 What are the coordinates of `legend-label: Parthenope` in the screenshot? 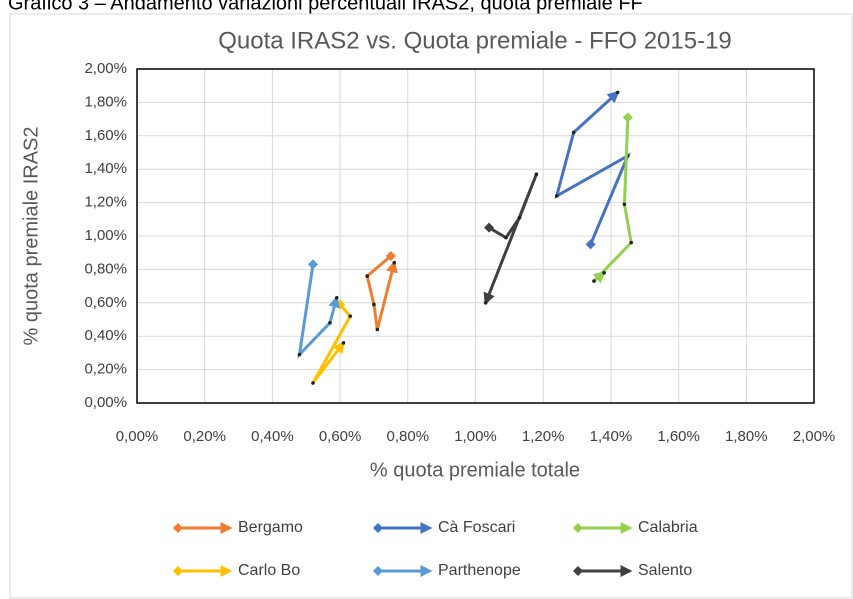 It's located at (479, 570).